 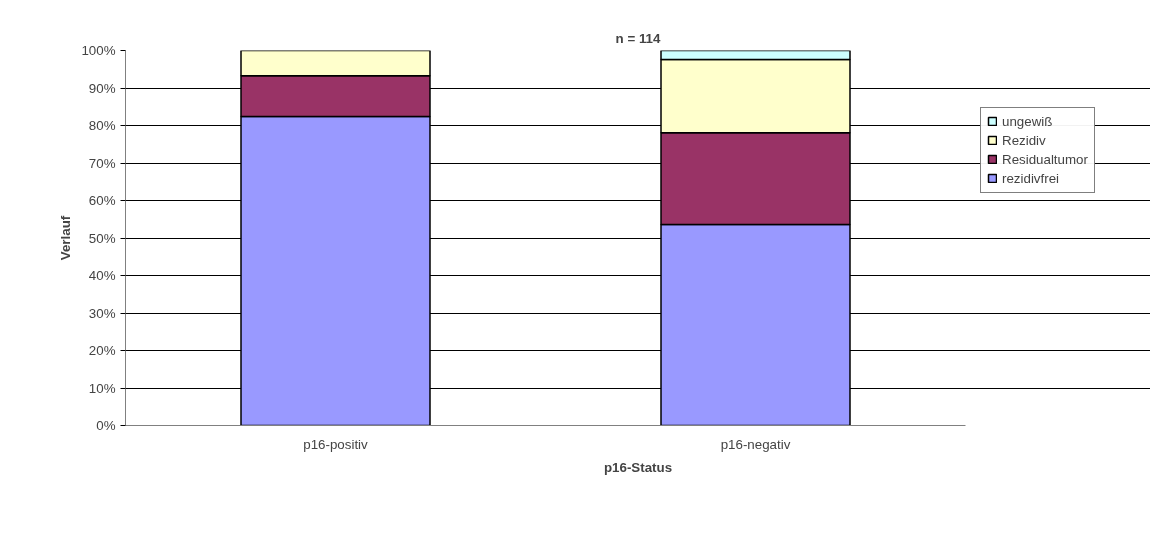 What do you see at coordinates (1024, 140) in the screenshot?
I see `legend-label: Rezidiv` at bounding box center [1024, 140].